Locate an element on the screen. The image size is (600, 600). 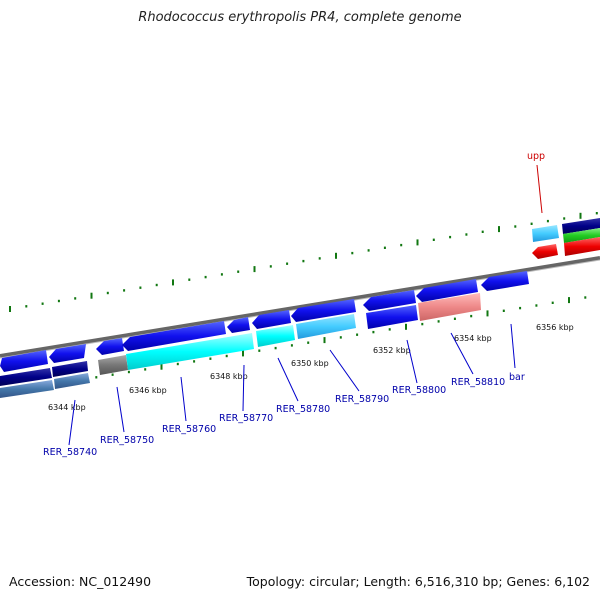
tick-label: 6348 kbp is located at coordinates (229, 376).